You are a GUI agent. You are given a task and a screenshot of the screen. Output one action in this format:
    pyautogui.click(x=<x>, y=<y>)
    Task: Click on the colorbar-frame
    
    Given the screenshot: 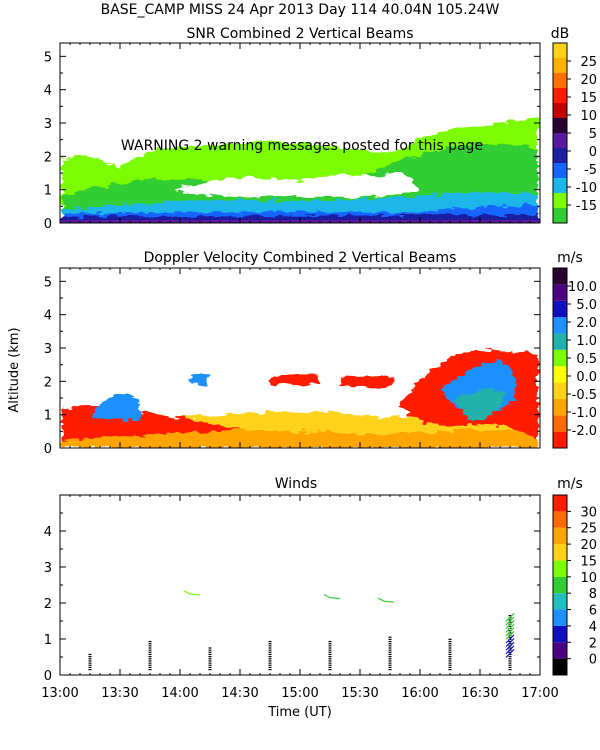 What is the action you would take?
    pyautogui.click(x=560, y=585)
    